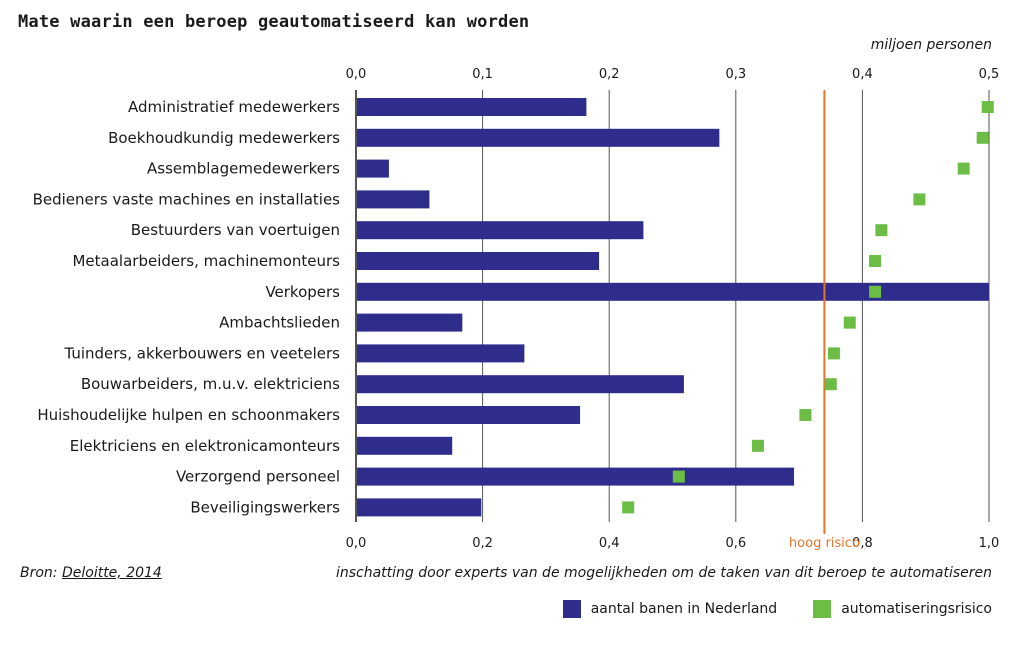 The height and width of the screenshot is (645, 1028). I want to click on category-label: Bedieners vaste machines en installaties, so click(187, 199).